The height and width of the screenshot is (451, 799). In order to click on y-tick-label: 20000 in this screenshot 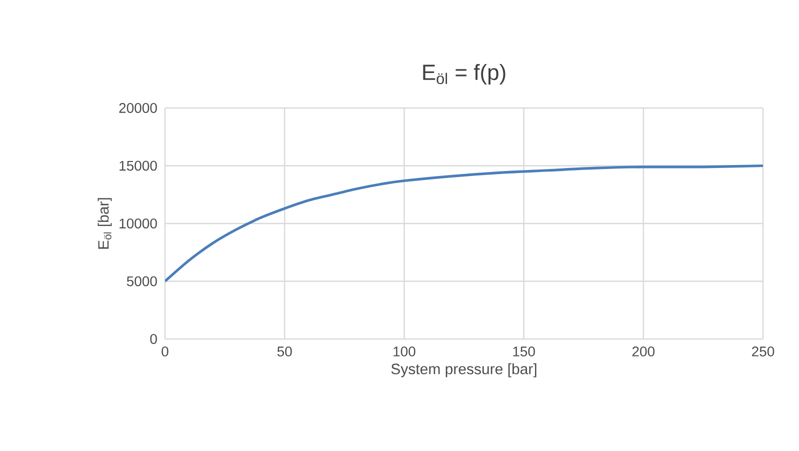, I will do `click(138, 108)`.